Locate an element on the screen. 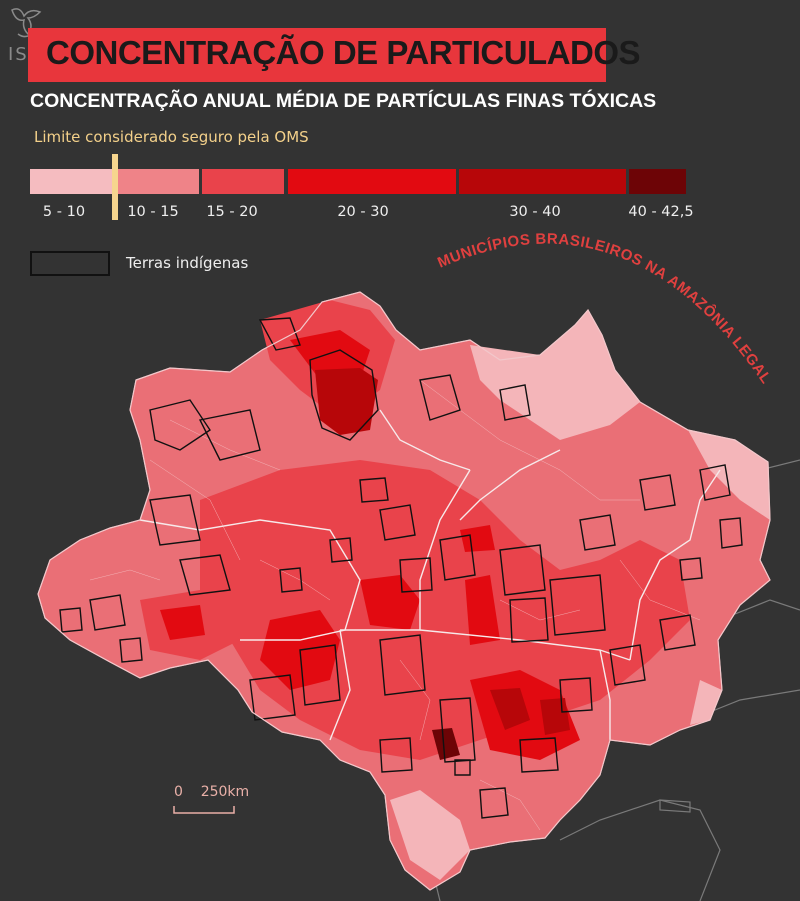 Image resolution: width=800 pixels, height=901 pixels. title-banner is located at coordinates (317, 55).